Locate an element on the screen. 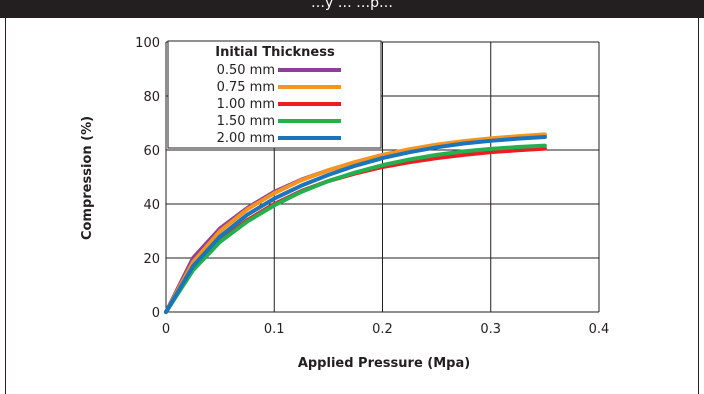 This screenshot has height=394, width=704. legend-label: 1.00 mm is located at coordinates (246, 104).